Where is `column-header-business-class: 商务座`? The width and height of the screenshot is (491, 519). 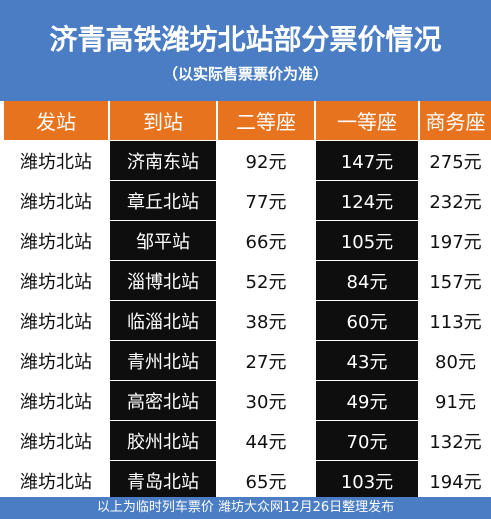 column-header-business-class: 商务座 is located at coordinates (455, 120).